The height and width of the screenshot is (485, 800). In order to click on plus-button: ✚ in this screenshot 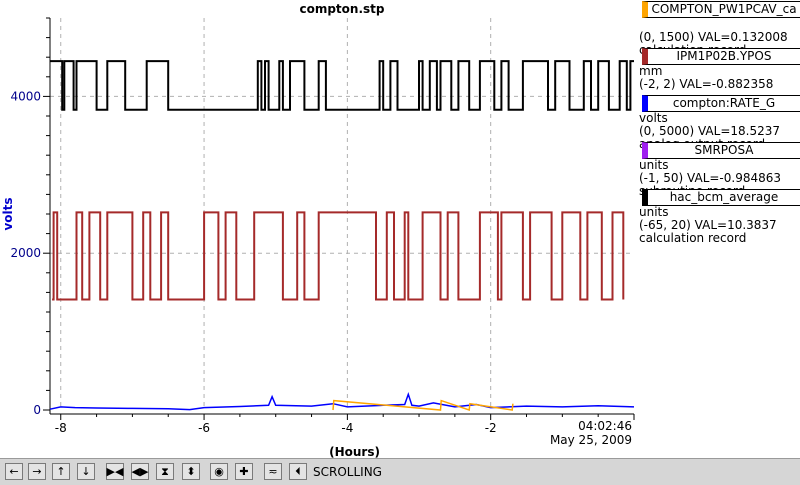, I will do `click(244, 471)`.